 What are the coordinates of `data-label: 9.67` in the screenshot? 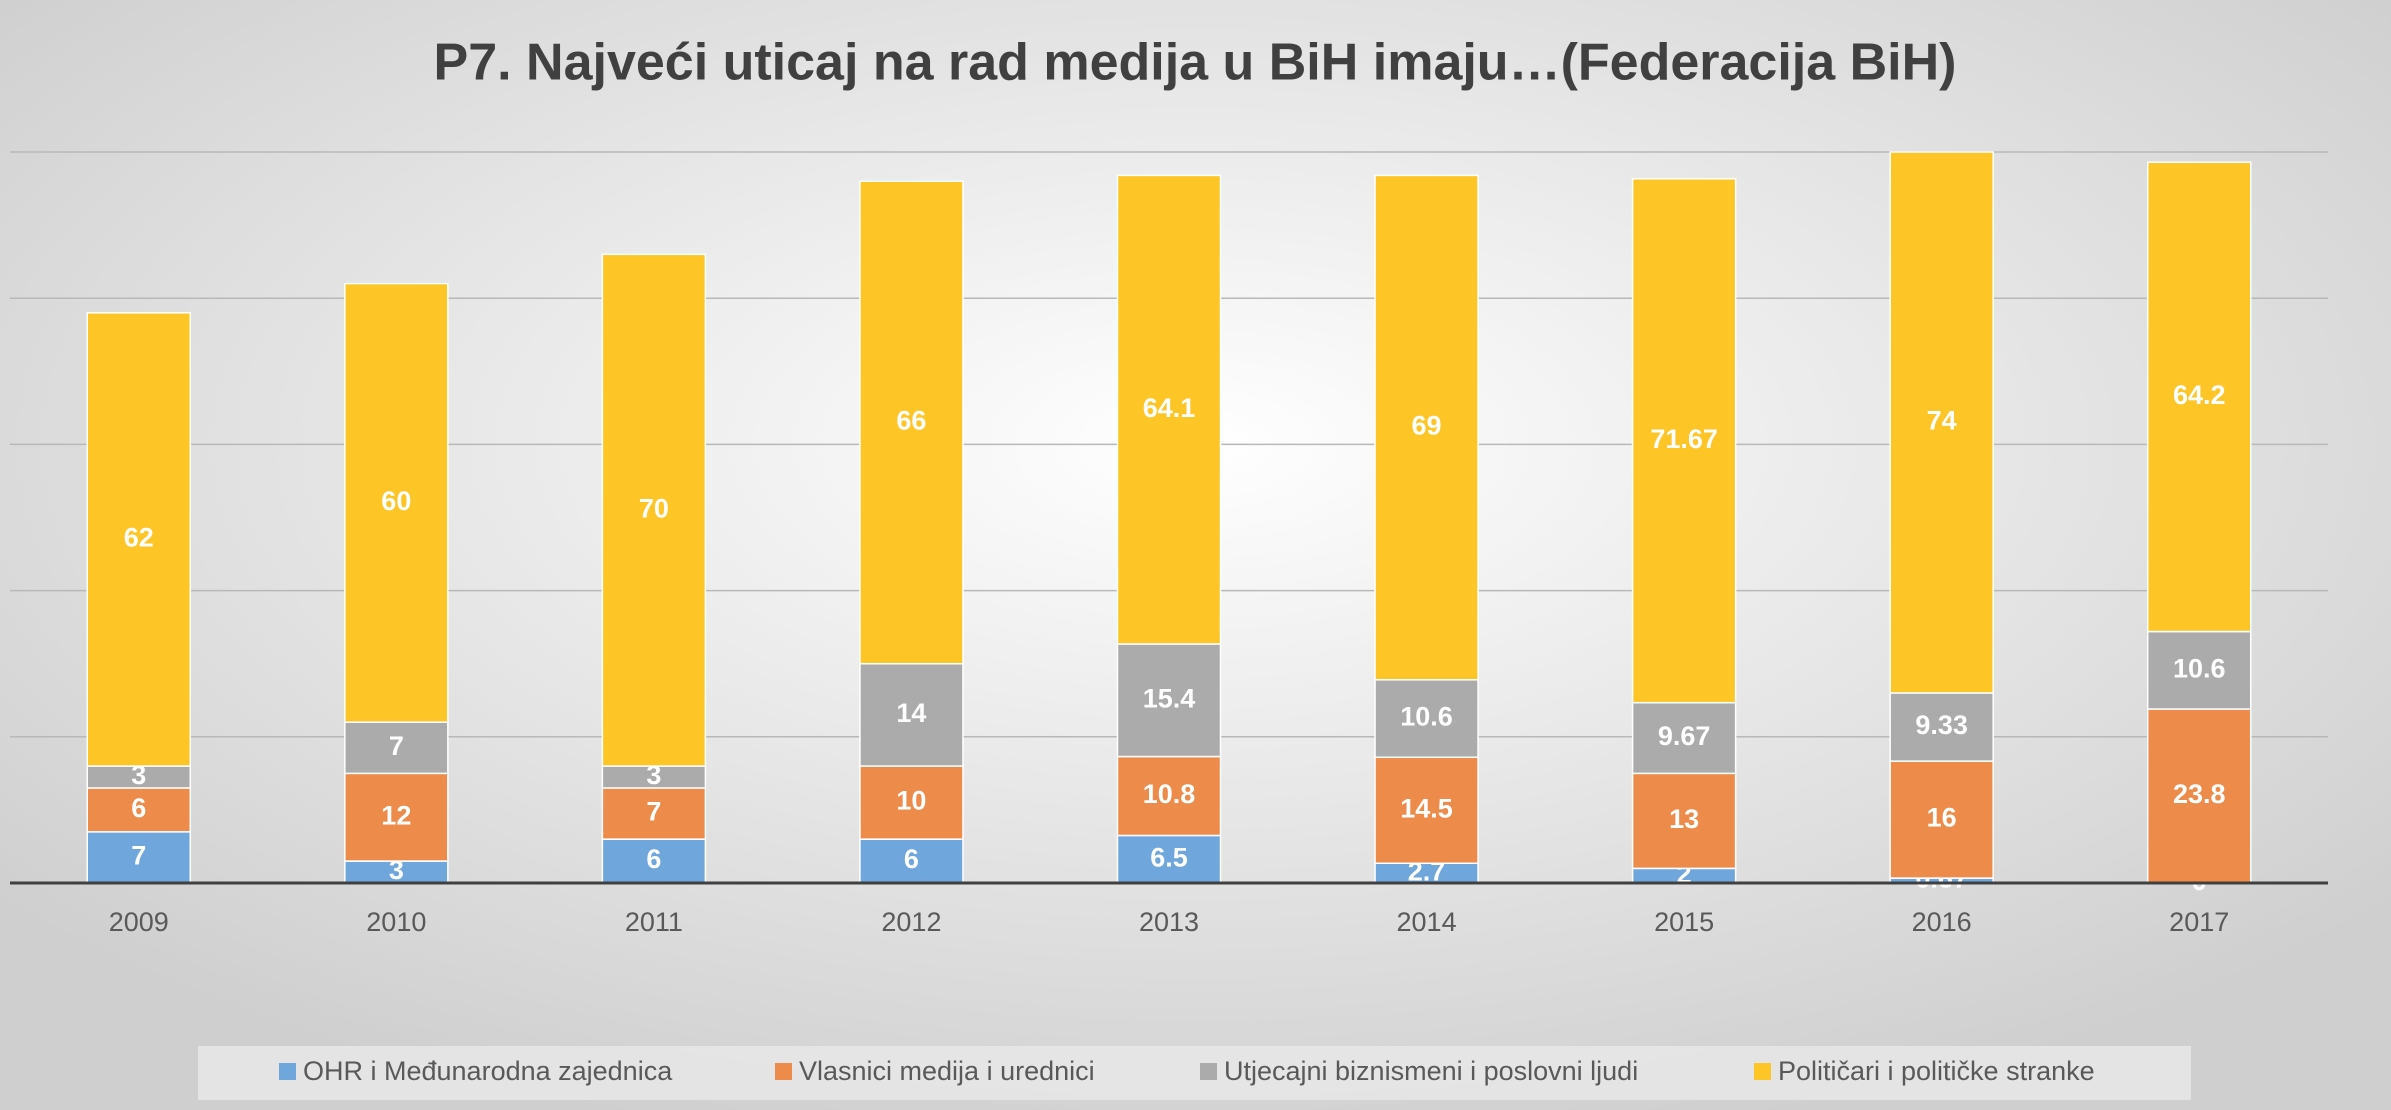 It's located at (1684, 736).